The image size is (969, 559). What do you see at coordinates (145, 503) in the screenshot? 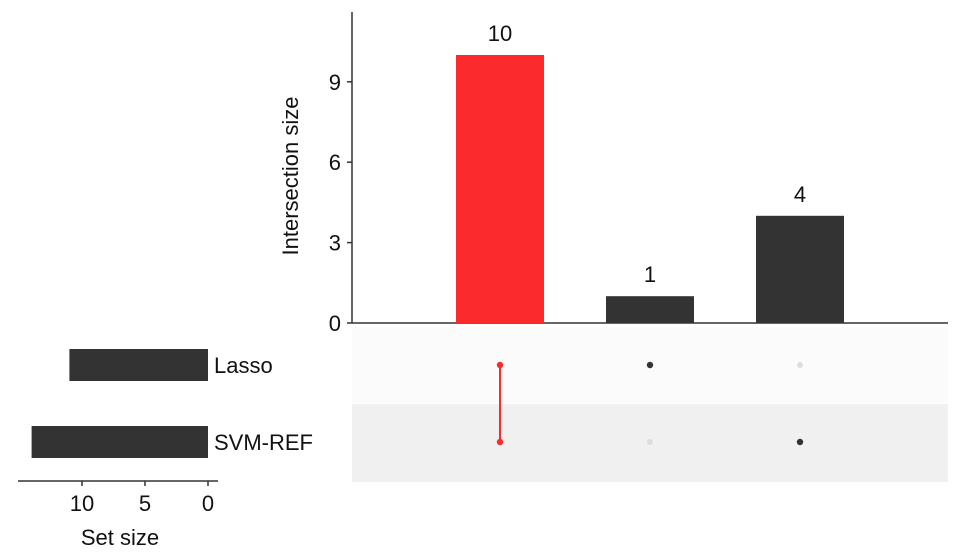
I see `set-size-tick-label: 5` at bounding box center [145, 503].